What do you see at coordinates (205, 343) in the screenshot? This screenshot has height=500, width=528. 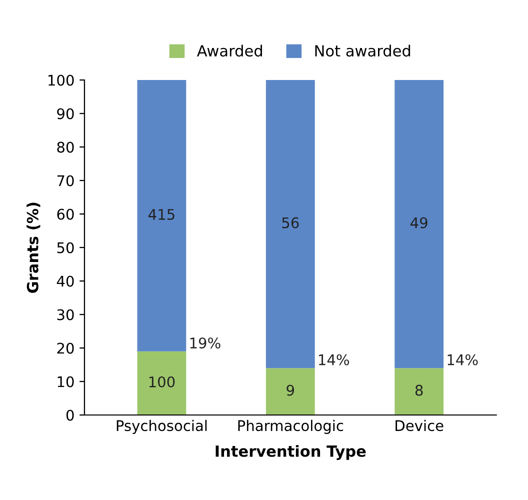 I see `annotation: 19%` at bounding box center [205, 343].